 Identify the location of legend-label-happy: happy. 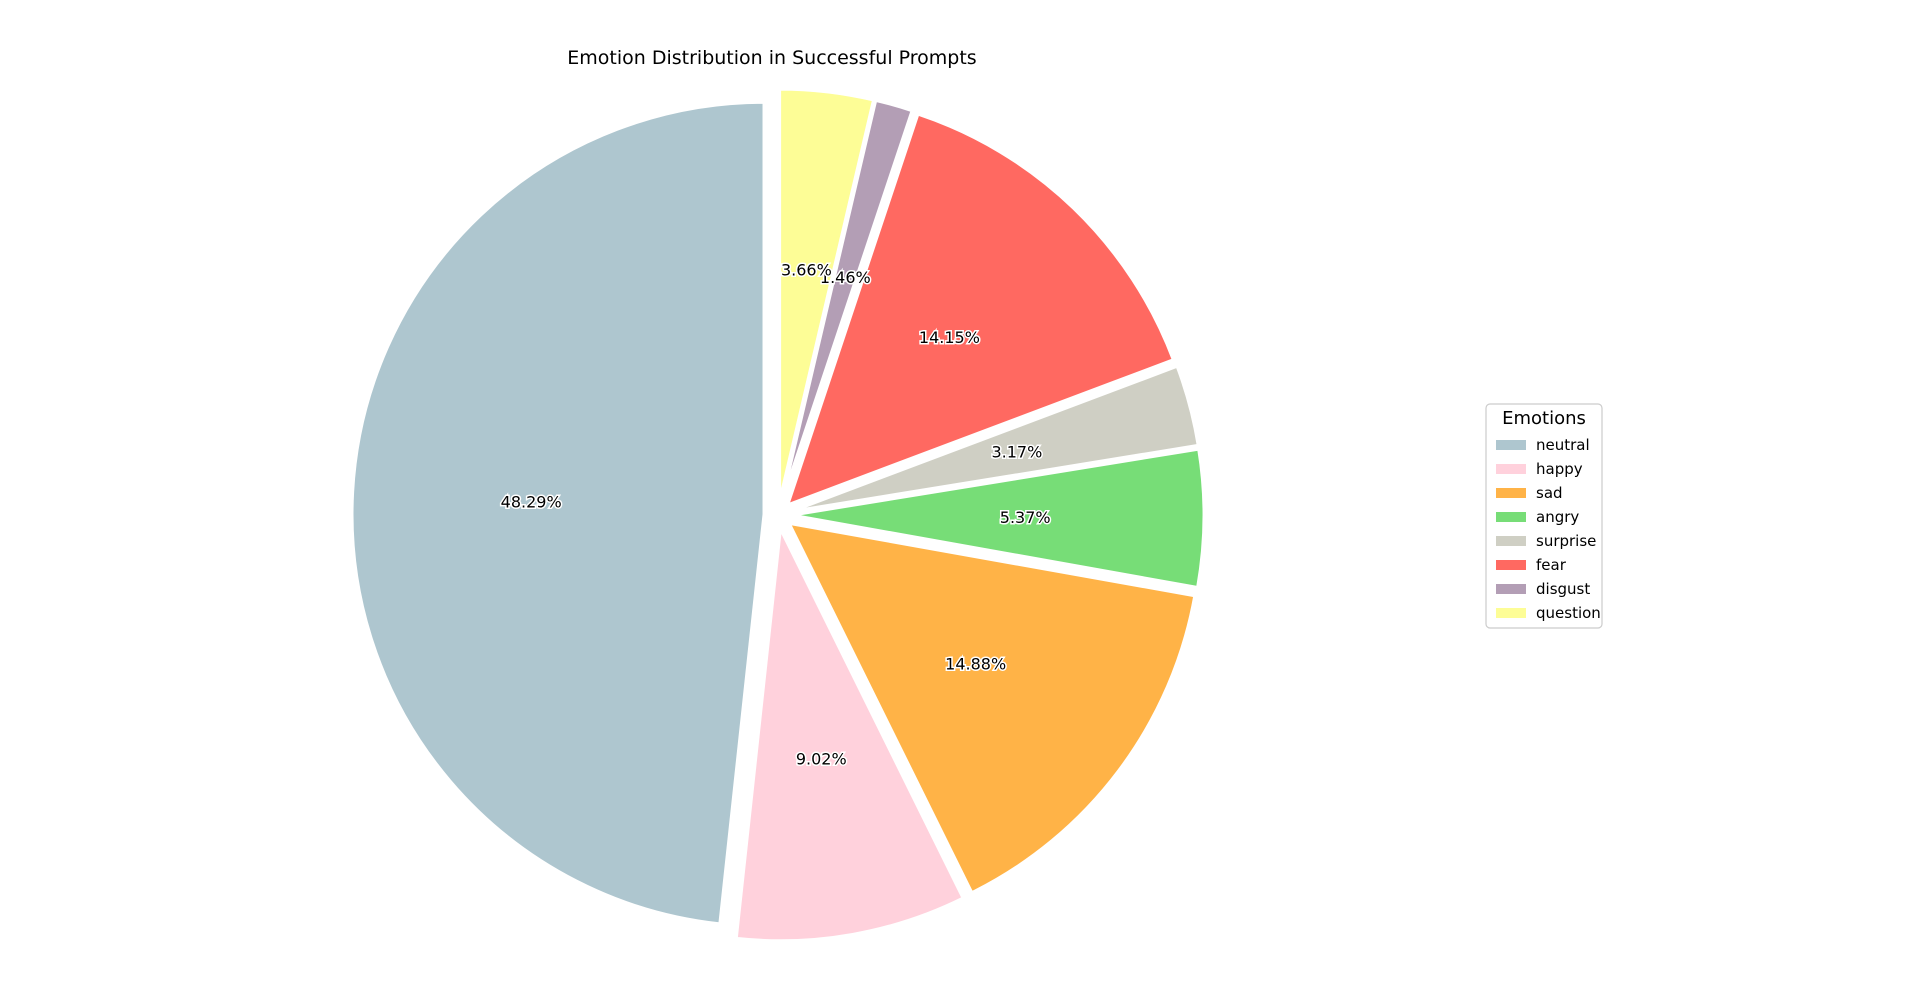
(1559, 469).